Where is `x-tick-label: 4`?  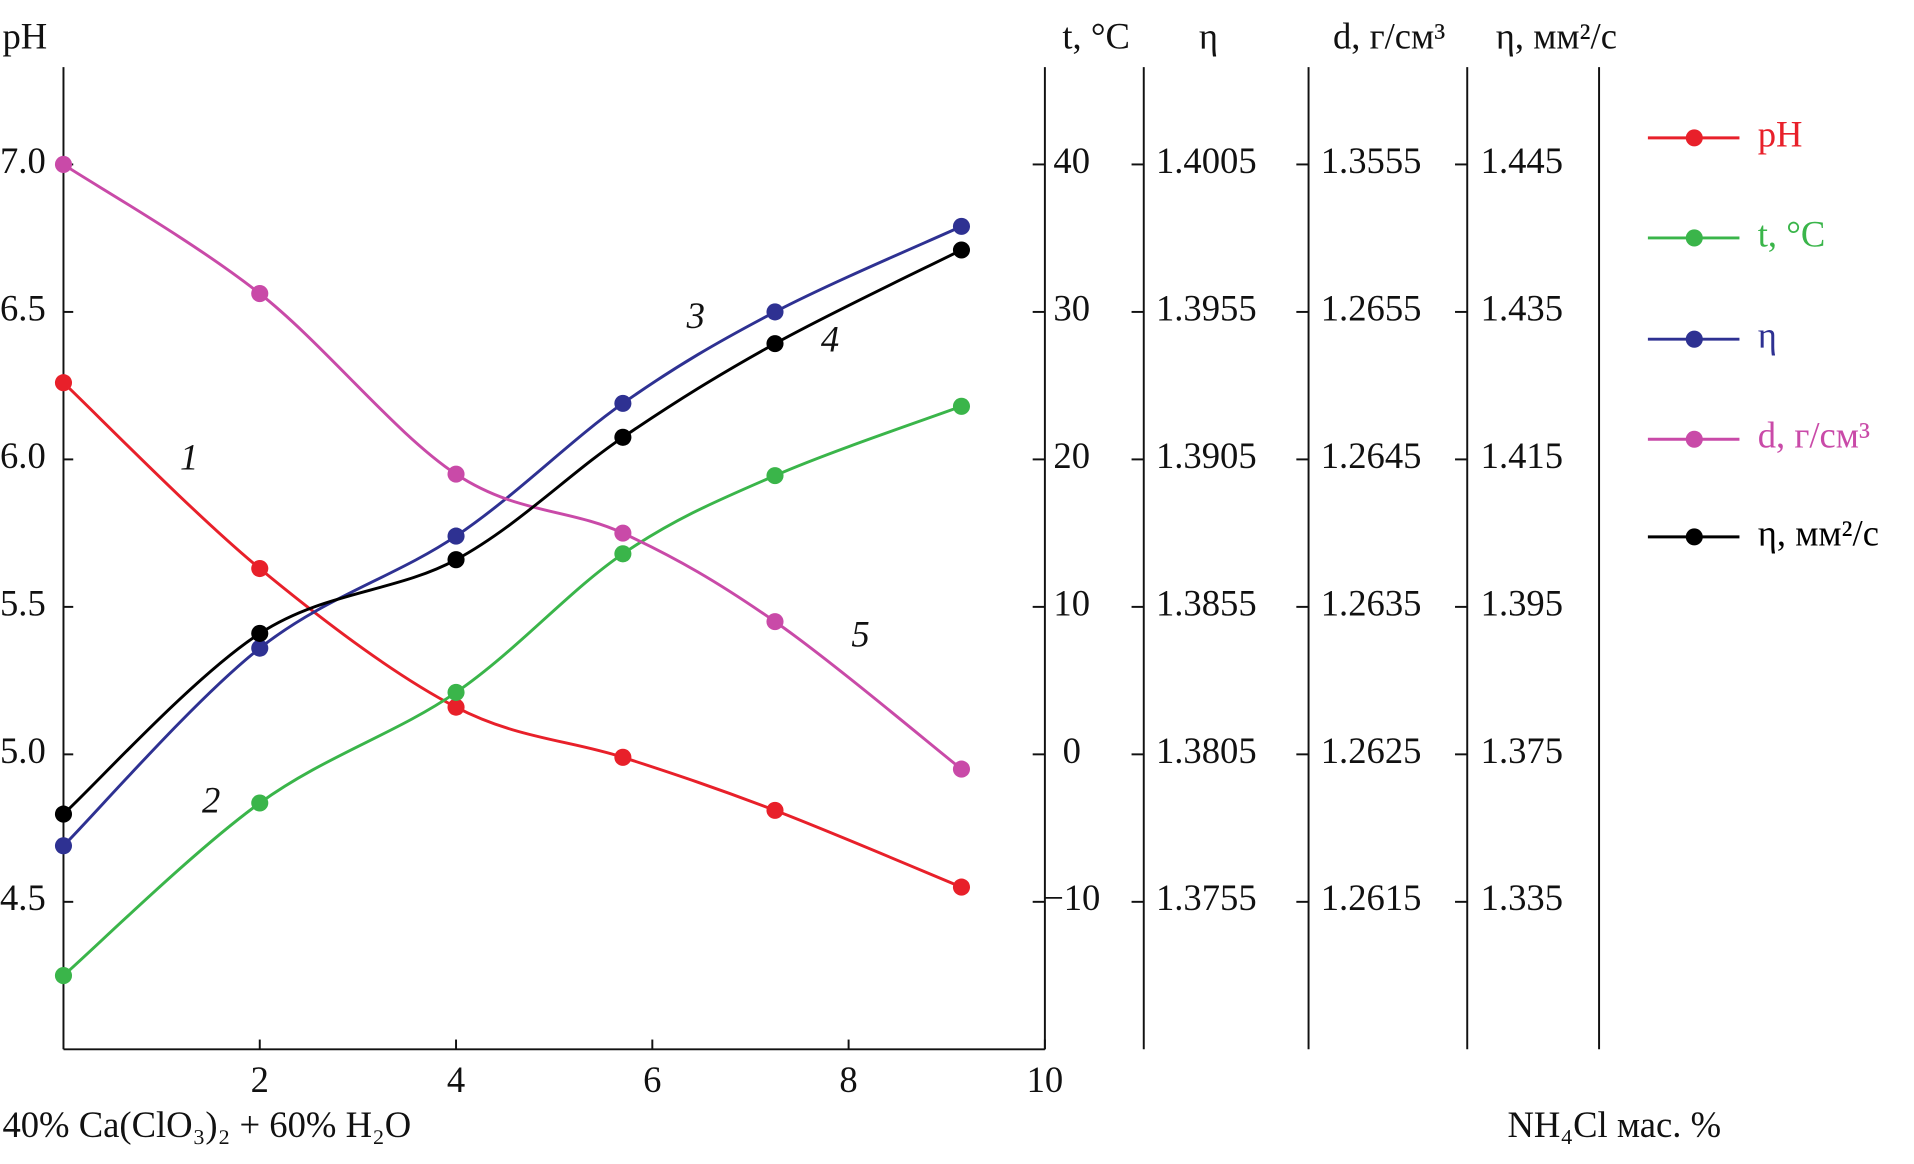 x-tick-label: 4 is located at coordinates (456, 1079).